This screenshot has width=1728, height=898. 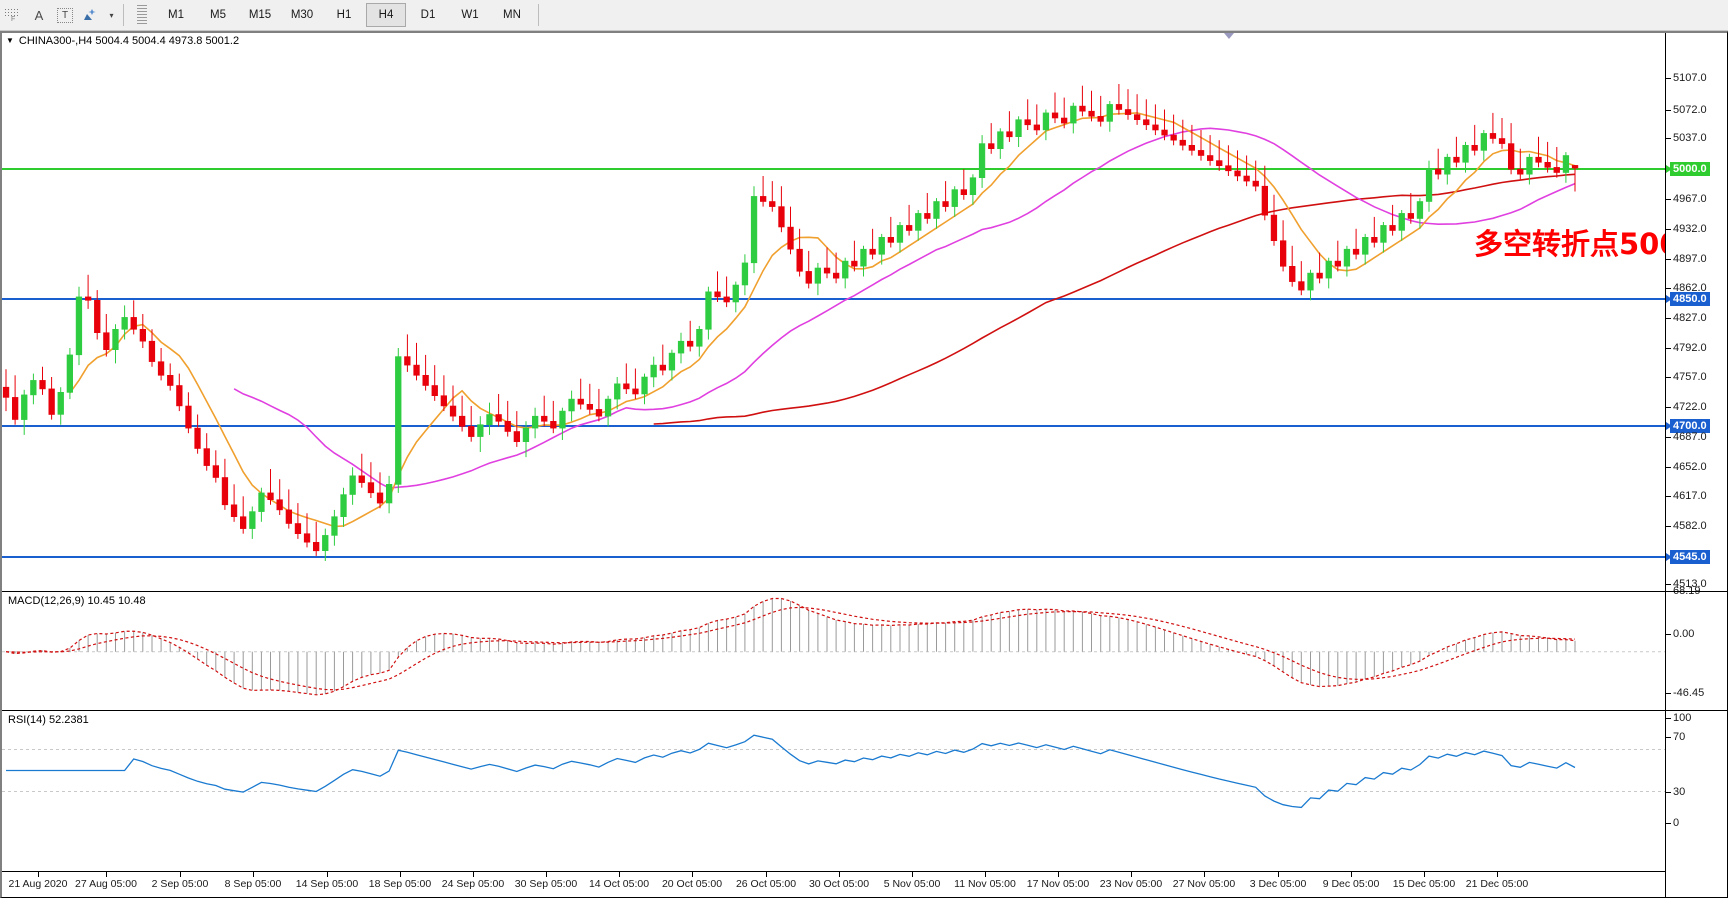 I want to click on macd-tick-mark, so click(x=1668, y=693).